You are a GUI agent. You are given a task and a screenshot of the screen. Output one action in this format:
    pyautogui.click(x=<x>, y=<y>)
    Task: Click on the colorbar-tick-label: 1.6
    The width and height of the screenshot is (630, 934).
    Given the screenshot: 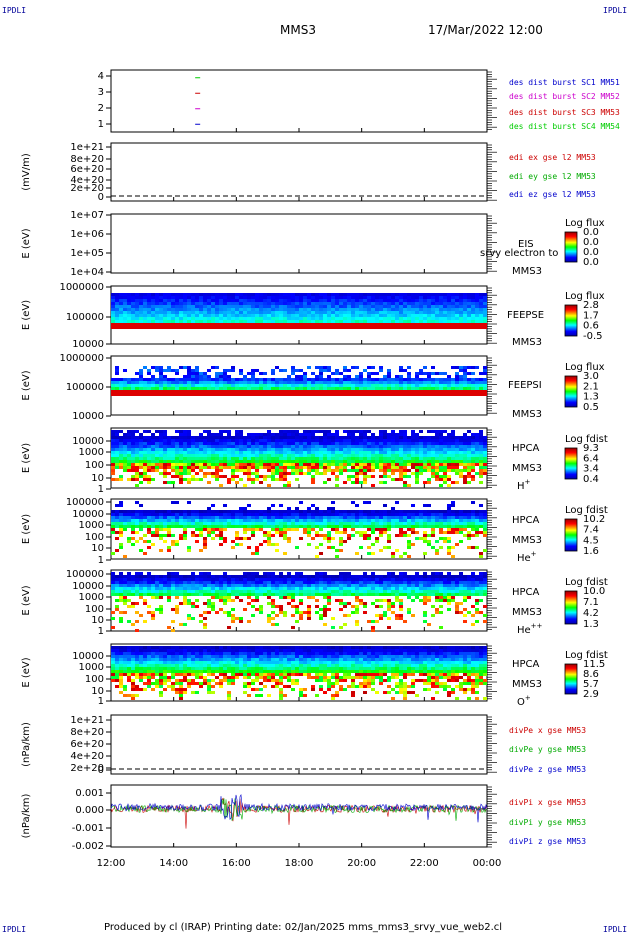 What is the action you would take?
    pyautogui.click(x=591, y=551)
    